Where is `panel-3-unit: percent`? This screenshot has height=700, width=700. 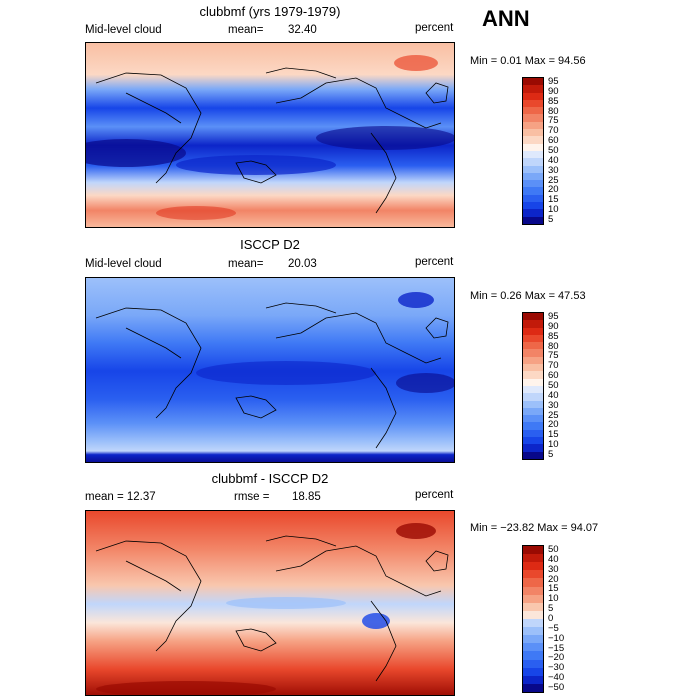 panel-3-unit: percent is located at coordinates (434, 495).